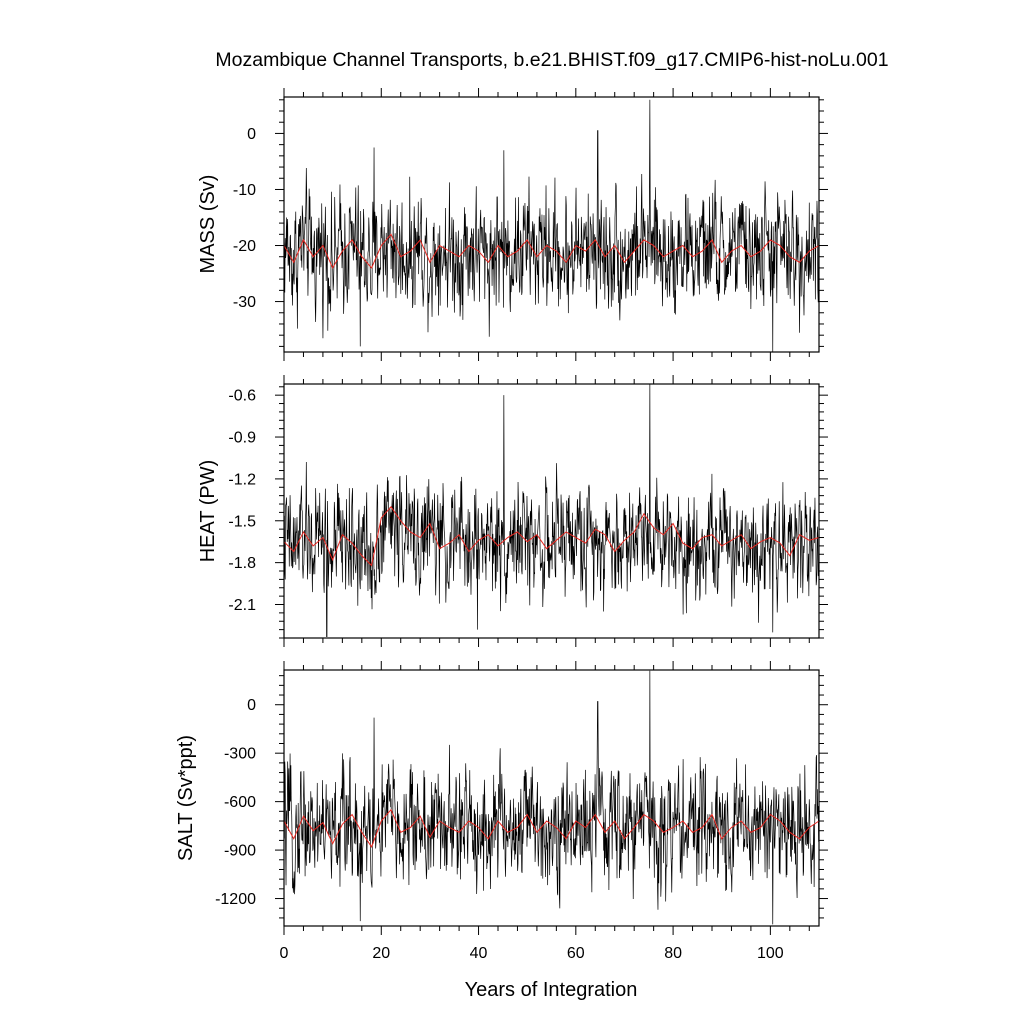  Describe the element at coordinates (251, 134) in the screenshot. I see `y-tick-label-mass: 0` at that location.